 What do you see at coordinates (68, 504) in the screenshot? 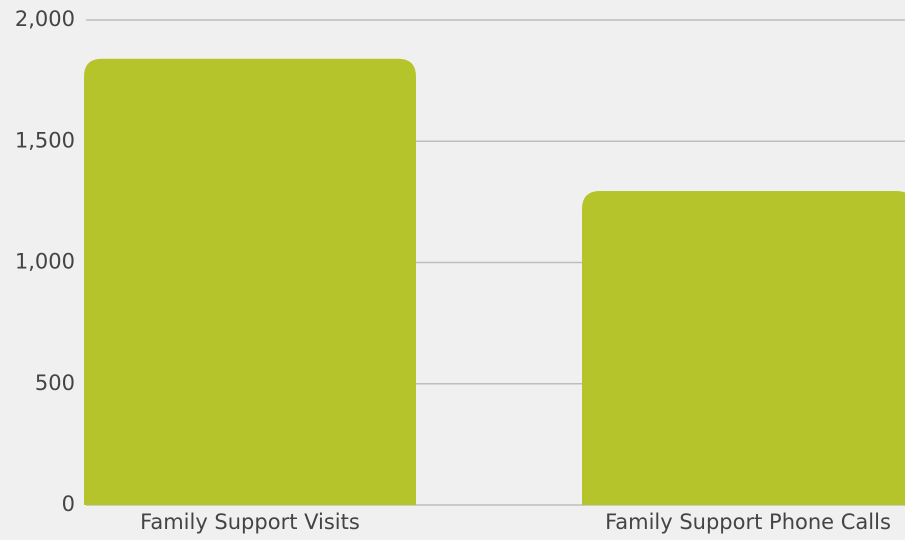
I see `y-tick-label: 0` at bounding box center [68, 504].